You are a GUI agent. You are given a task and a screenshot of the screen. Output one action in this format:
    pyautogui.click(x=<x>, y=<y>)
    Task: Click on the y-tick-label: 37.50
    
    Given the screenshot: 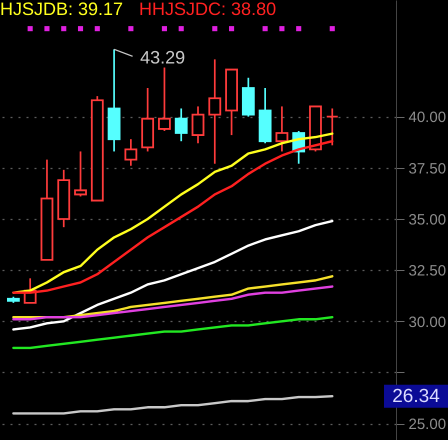 What is the action you would take?
    pyautogui.click(x=427, y=169)
    